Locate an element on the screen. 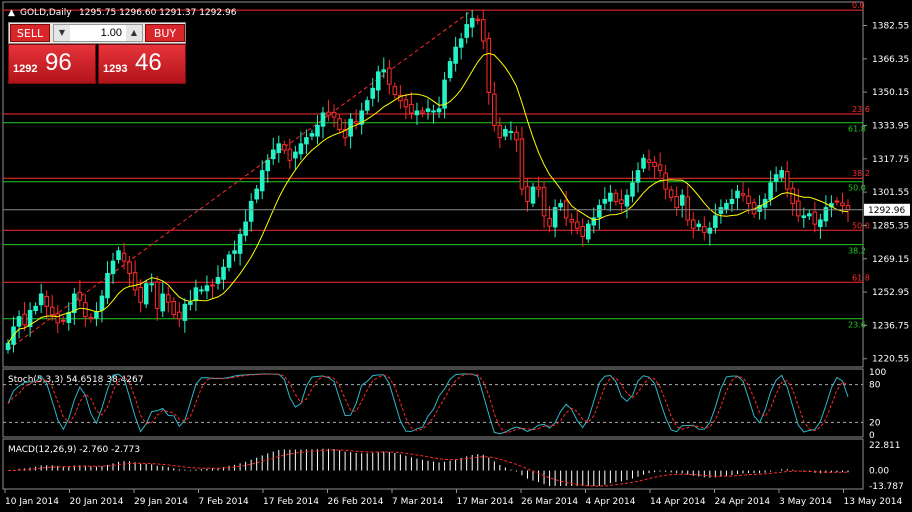  lot-decrease-icon: ▼ is located at coordinates (62, 33).